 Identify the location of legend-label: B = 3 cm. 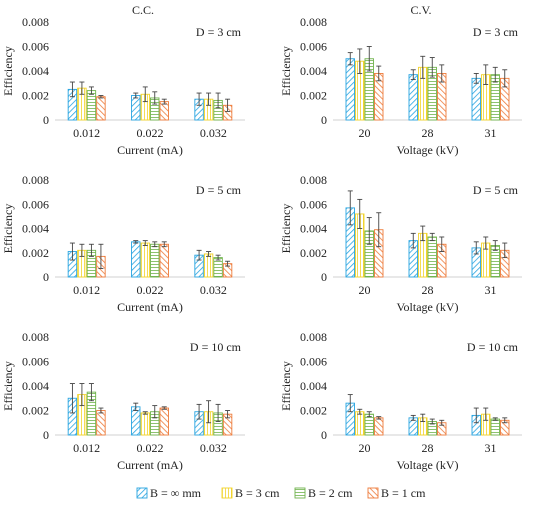
(257, 493).